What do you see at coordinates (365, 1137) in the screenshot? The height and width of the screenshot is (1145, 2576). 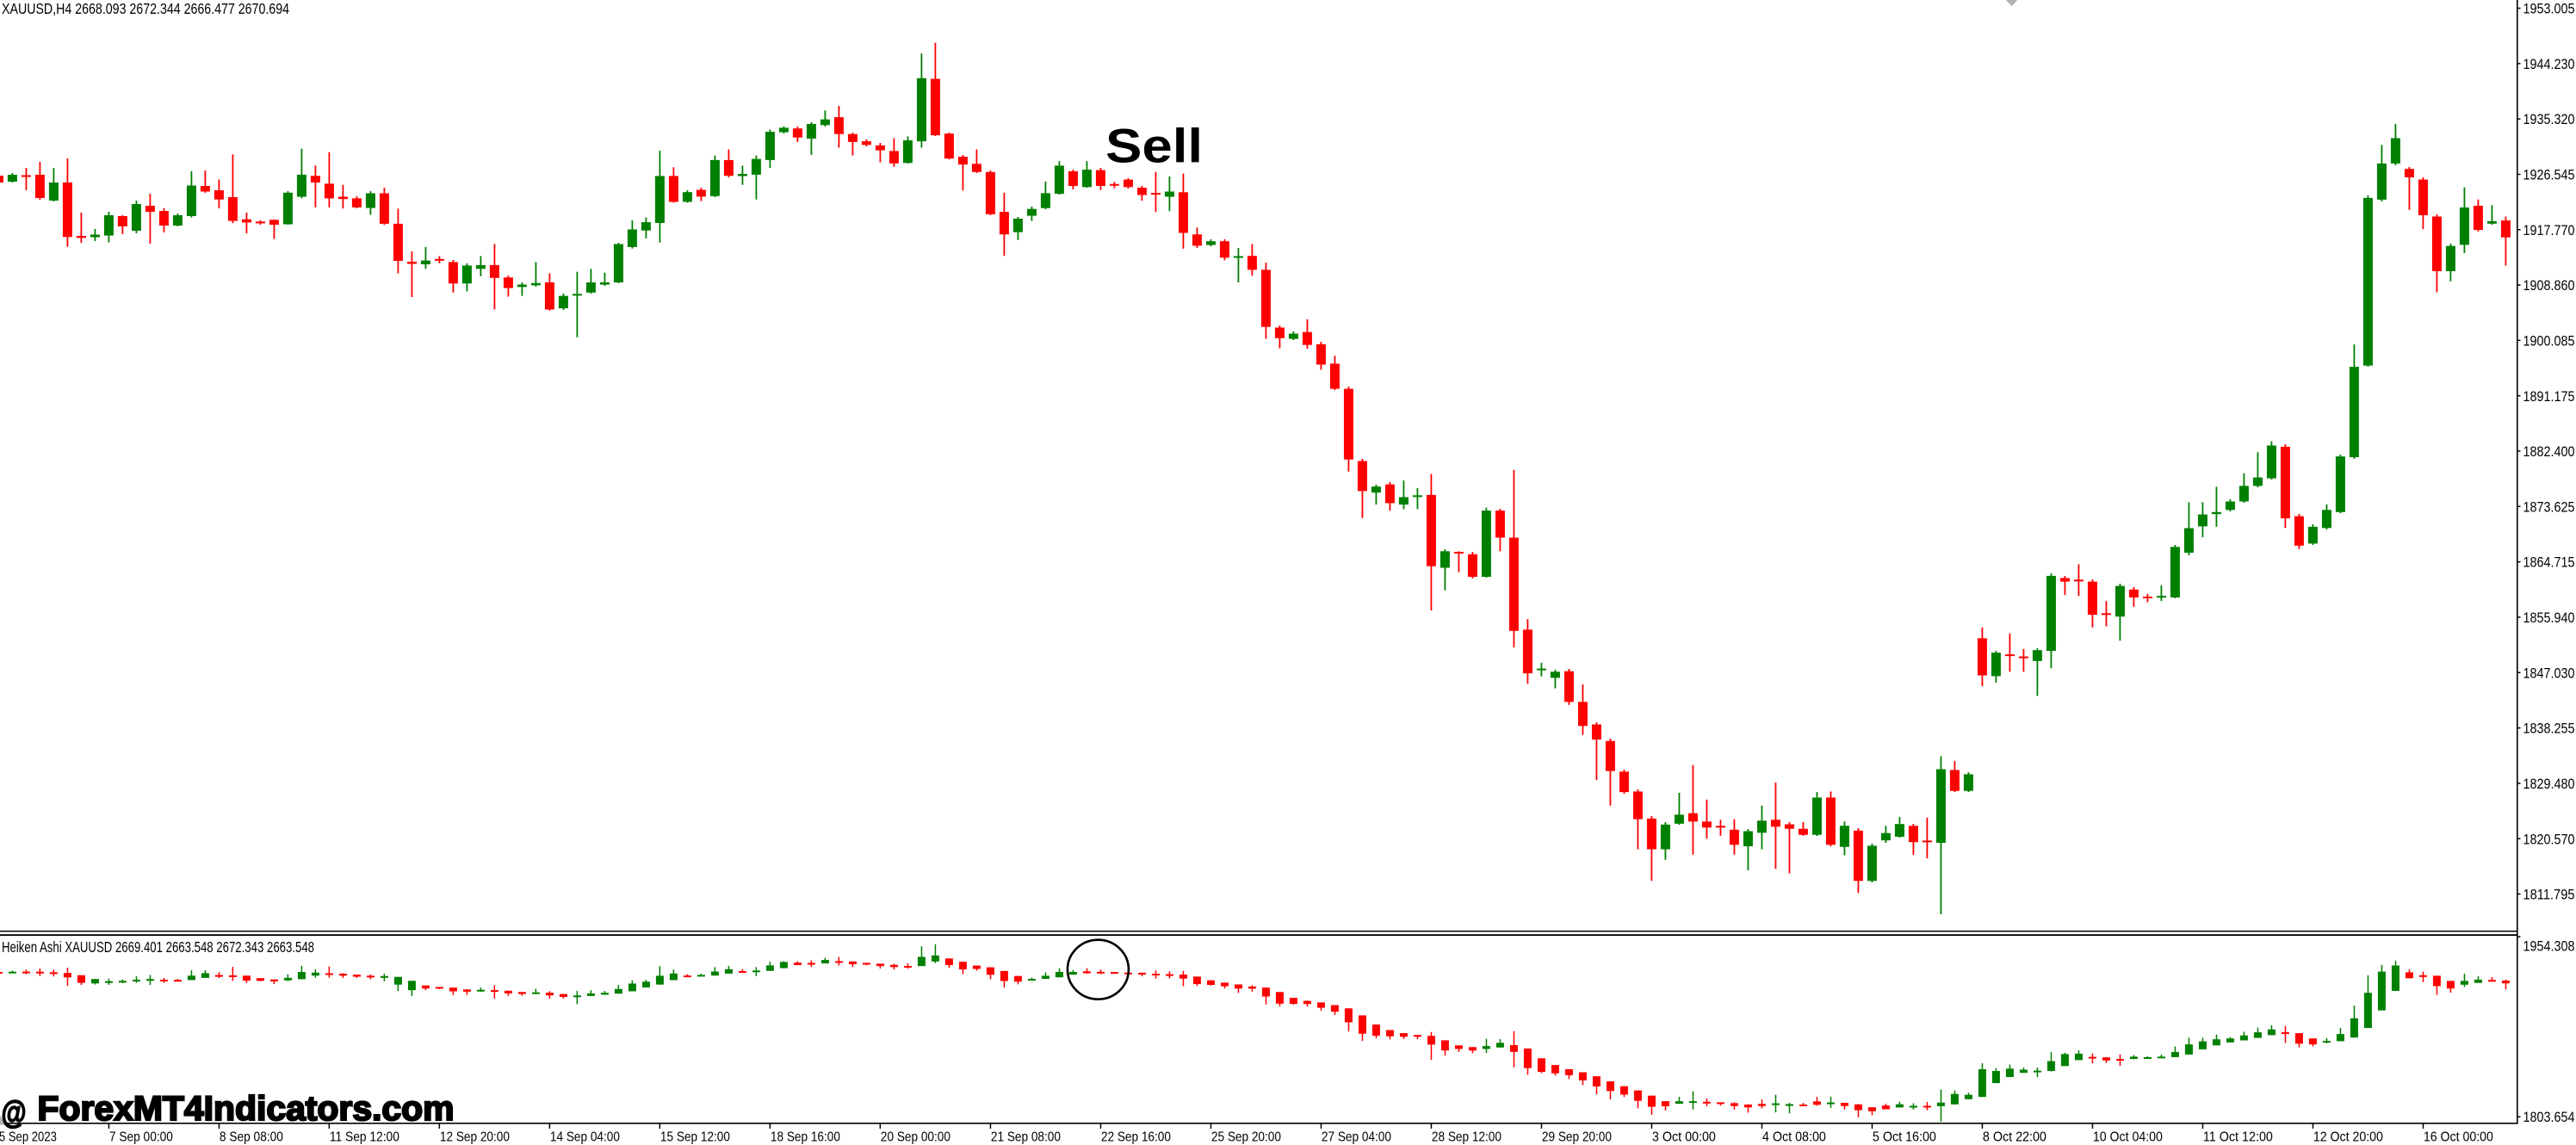 I see `svg-text: 11 Sep 12:00` at bounding box center [365, 1137].